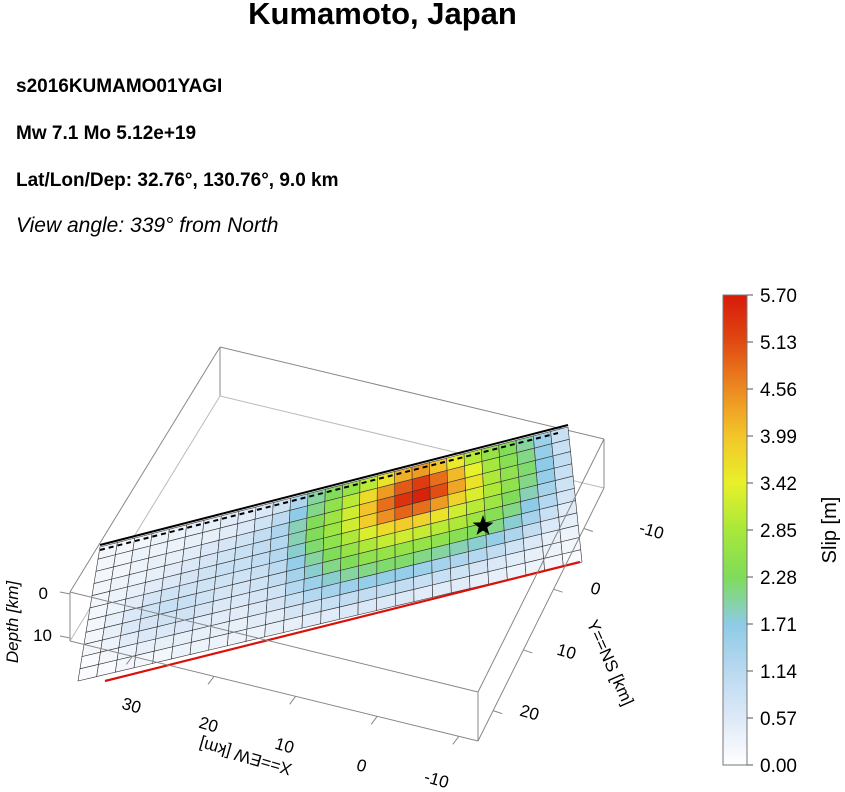  Describe the element at coordinates (147, 225) in the screenshot. I see `view-angle-text: View angle: 339° from North` at that location.